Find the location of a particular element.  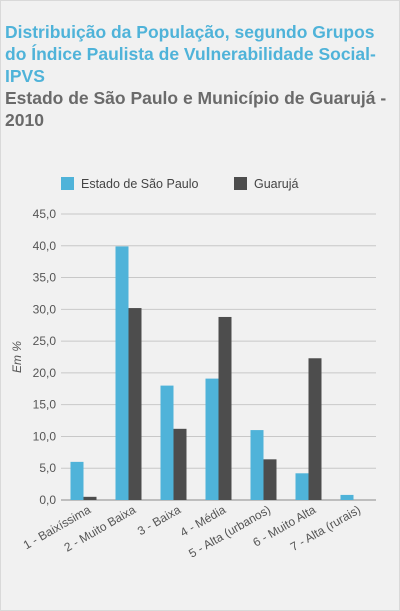

x-tick-label: 3 - Baixa is located at coordinates (159, 520).